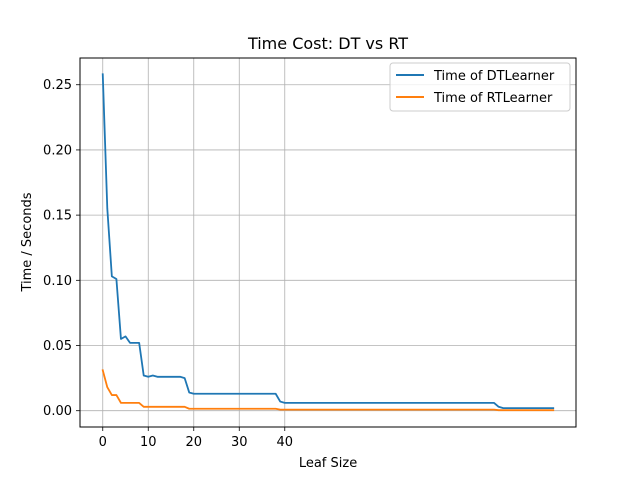 This screenshot has width=640, height=480. What do you see at coordinates (27, 242) in the screenshot?
I see `y-axis-label: Time / Seconds` at bounding box center [27, 242].